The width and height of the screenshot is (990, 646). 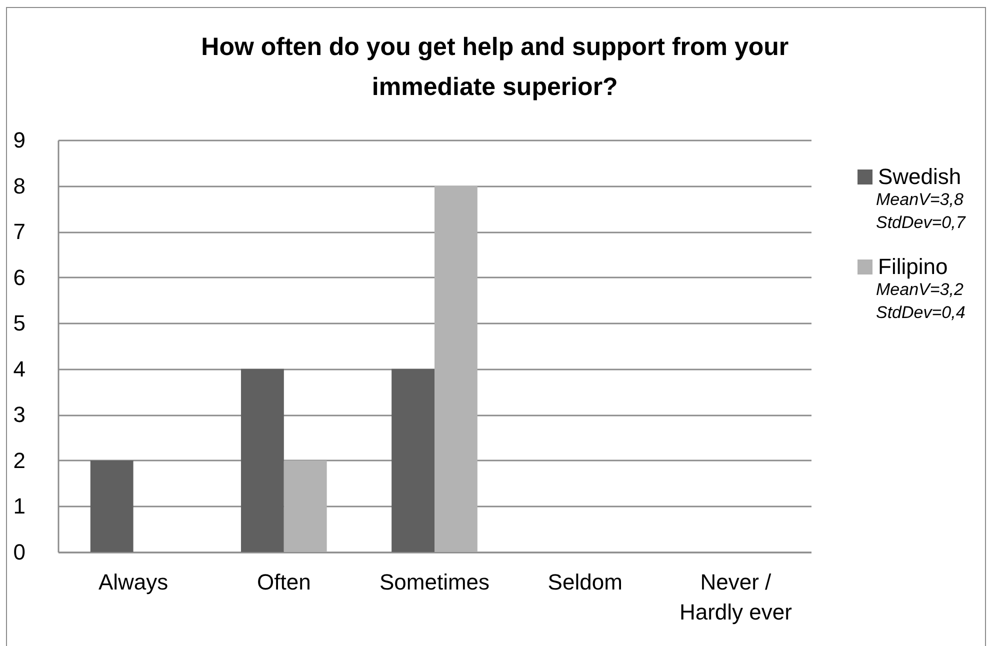 What do you see at coordinates (920, 199) in the screenshot?
I see `text: MeanV=3,8` at bounding box center [920, 199].